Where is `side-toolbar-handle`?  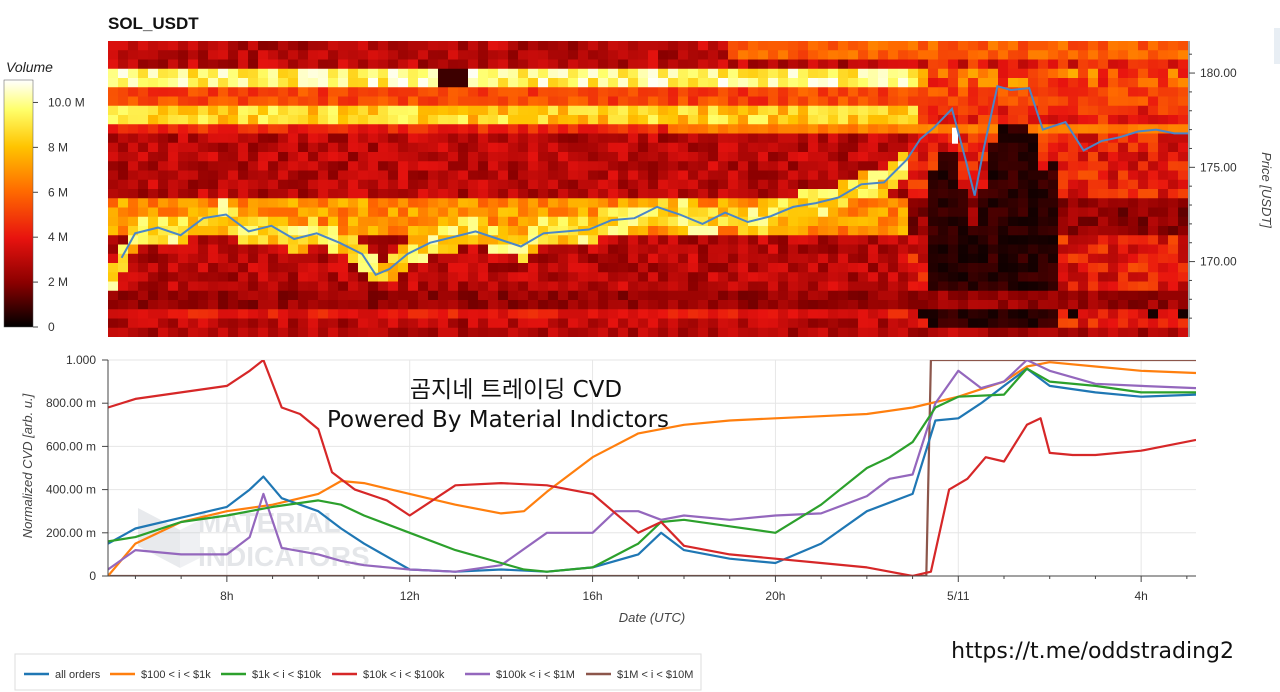
side-toolbar-handle is located at coordinates (1277, 46).